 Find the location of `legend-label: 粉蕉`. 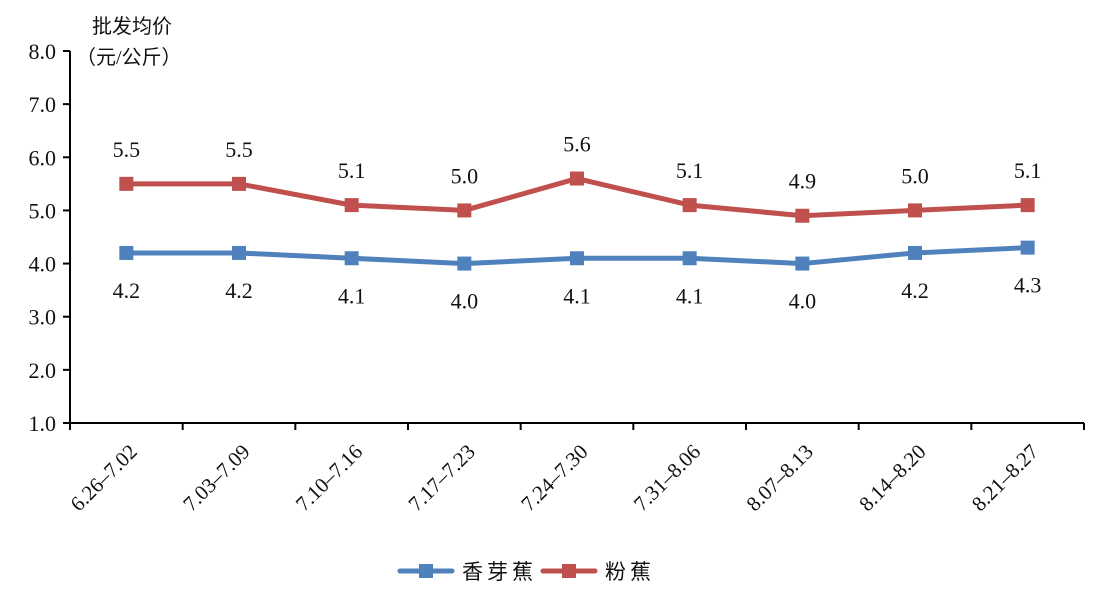

legend-label: 粉蕉 is located at coordinates (630, 572).